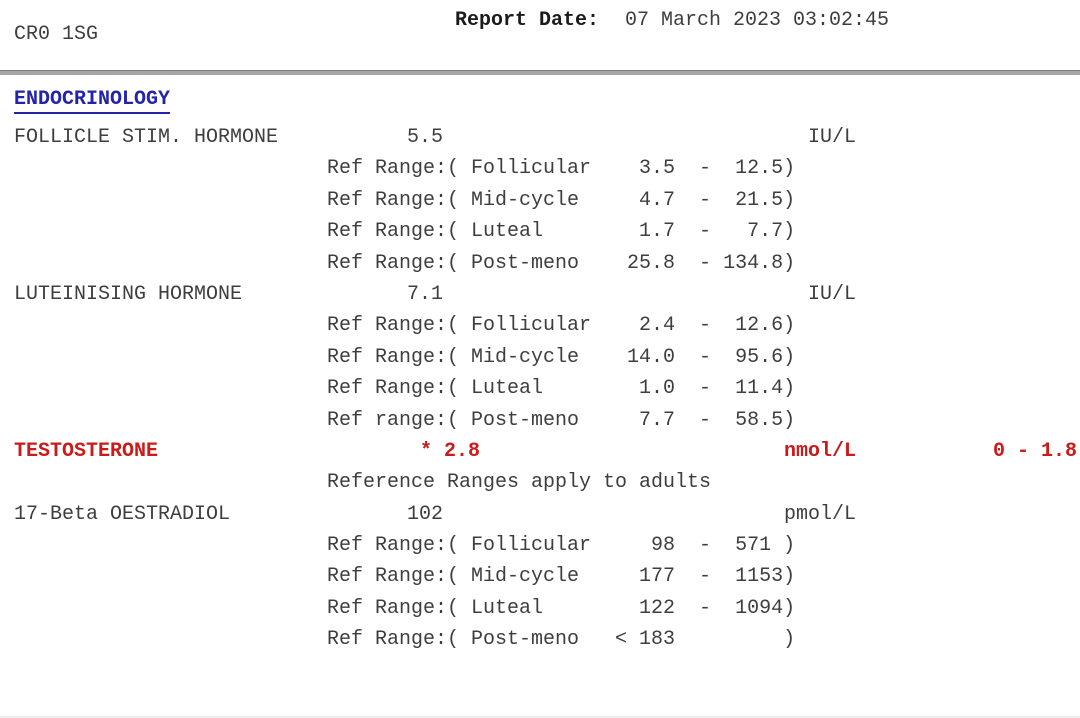  I want to click on ref-range-row: Ref Range:( Mid-cycle 4.7 - 21.5), so click(540, 200).